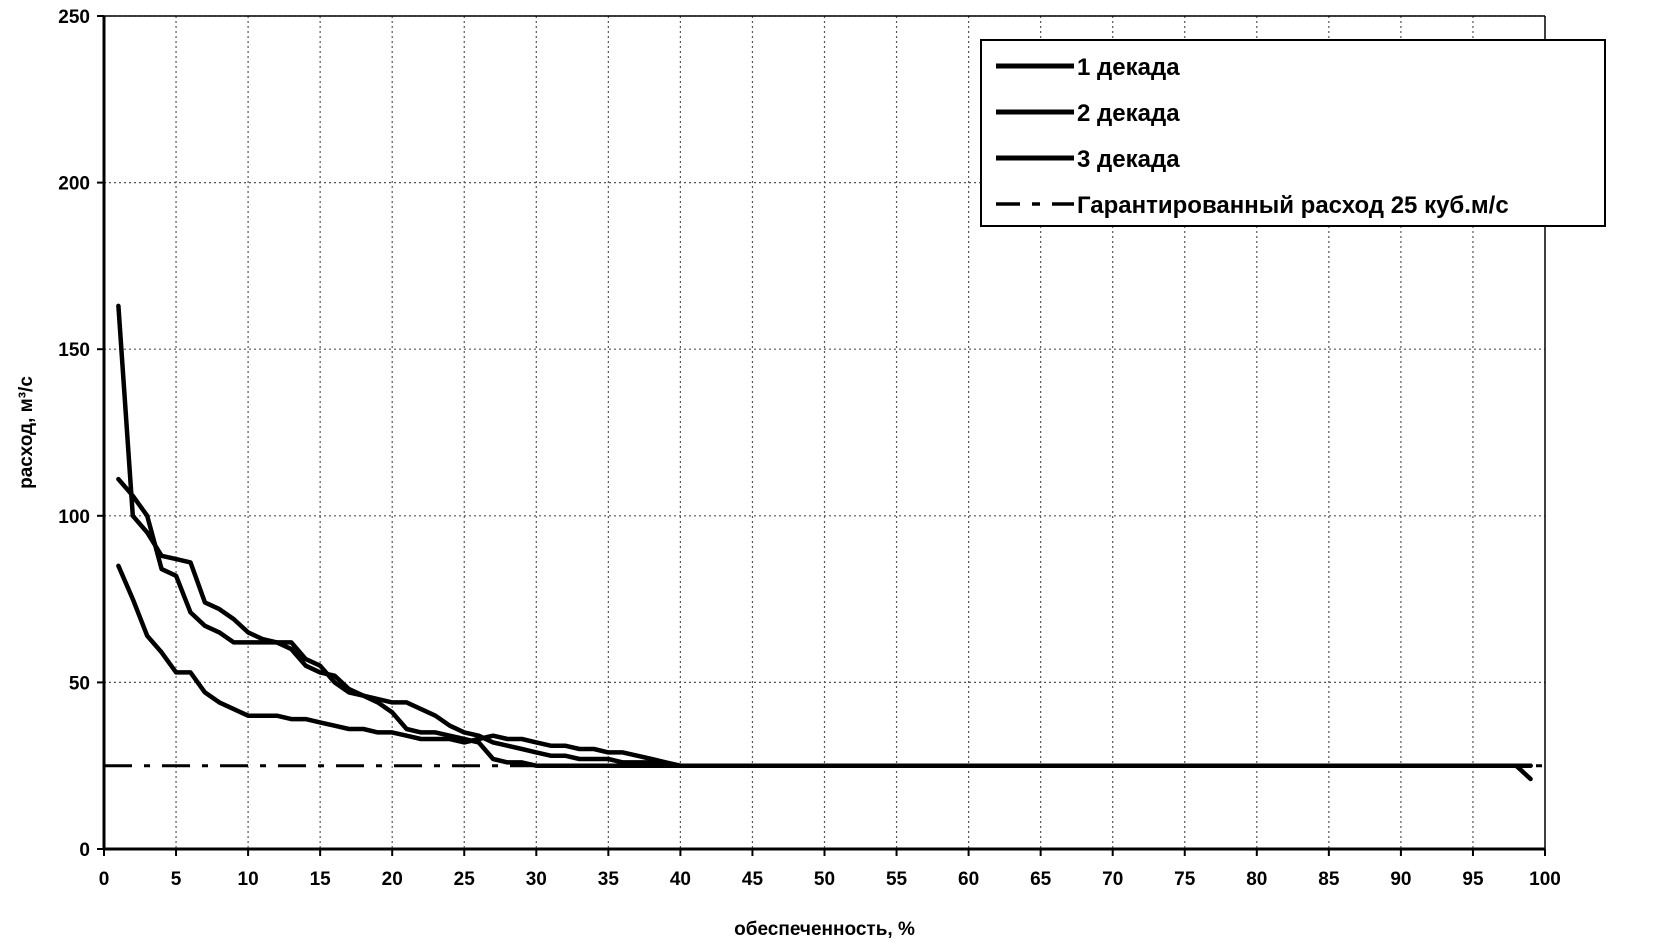 This screenshot has height=945, width=1654. What do you see at coordinates (74, 17) in the screenshot?
I see `y-tick-label: 250` at bounding box center [74, 17].